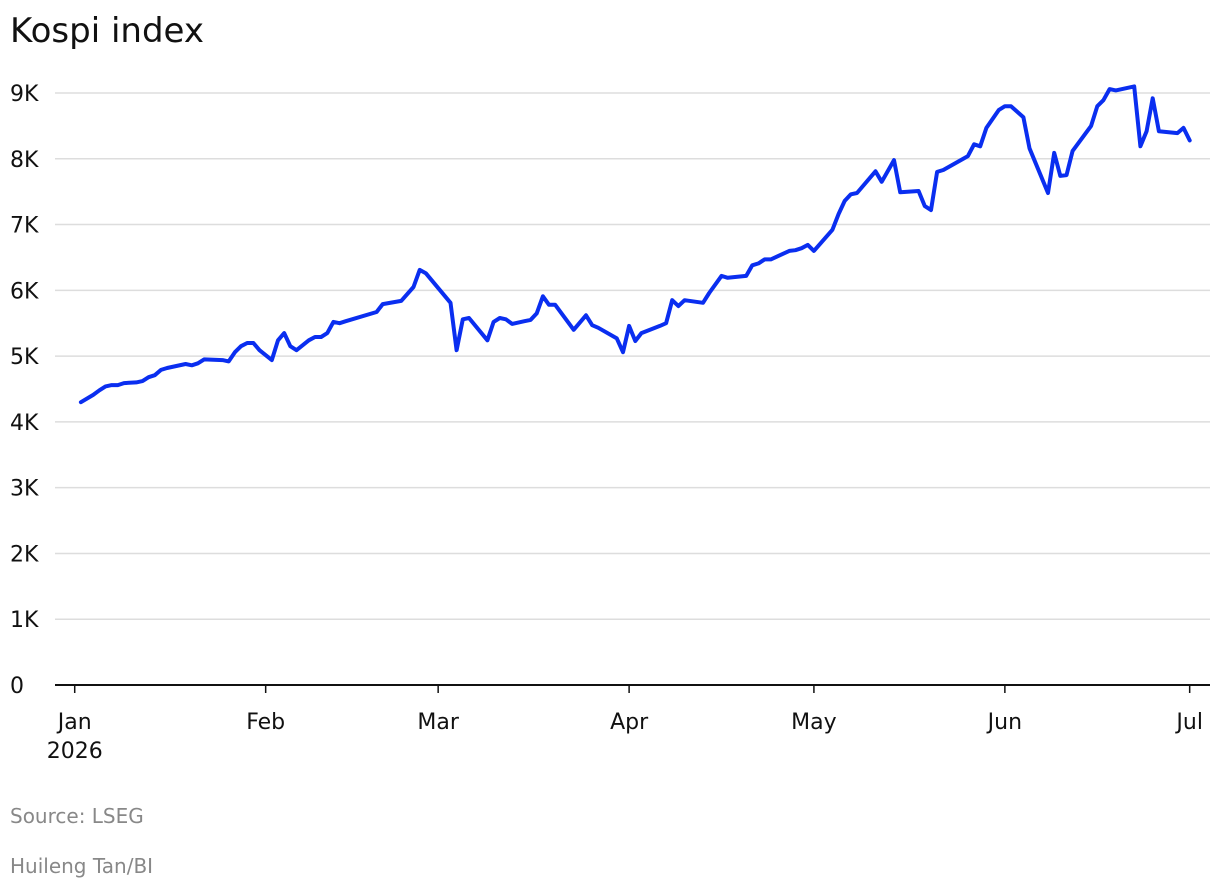 This screenshot has width=1220, height=890. Describe the element at coordinates (24, 554) in the screenshot. I see `y-tick-label: 2K` at that location.